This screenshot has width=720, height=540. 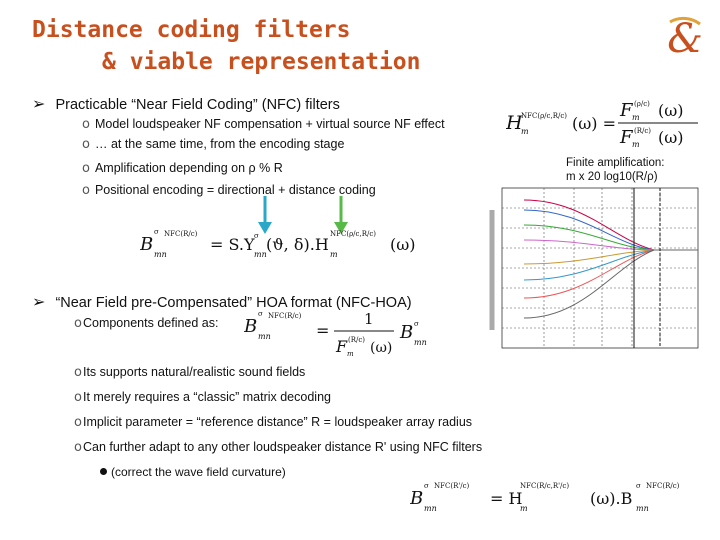 What do you see at coordinates (685, 39) in the screenshot?
I see `ampersand-logo-icon: &` at bounding box center [685, 39].